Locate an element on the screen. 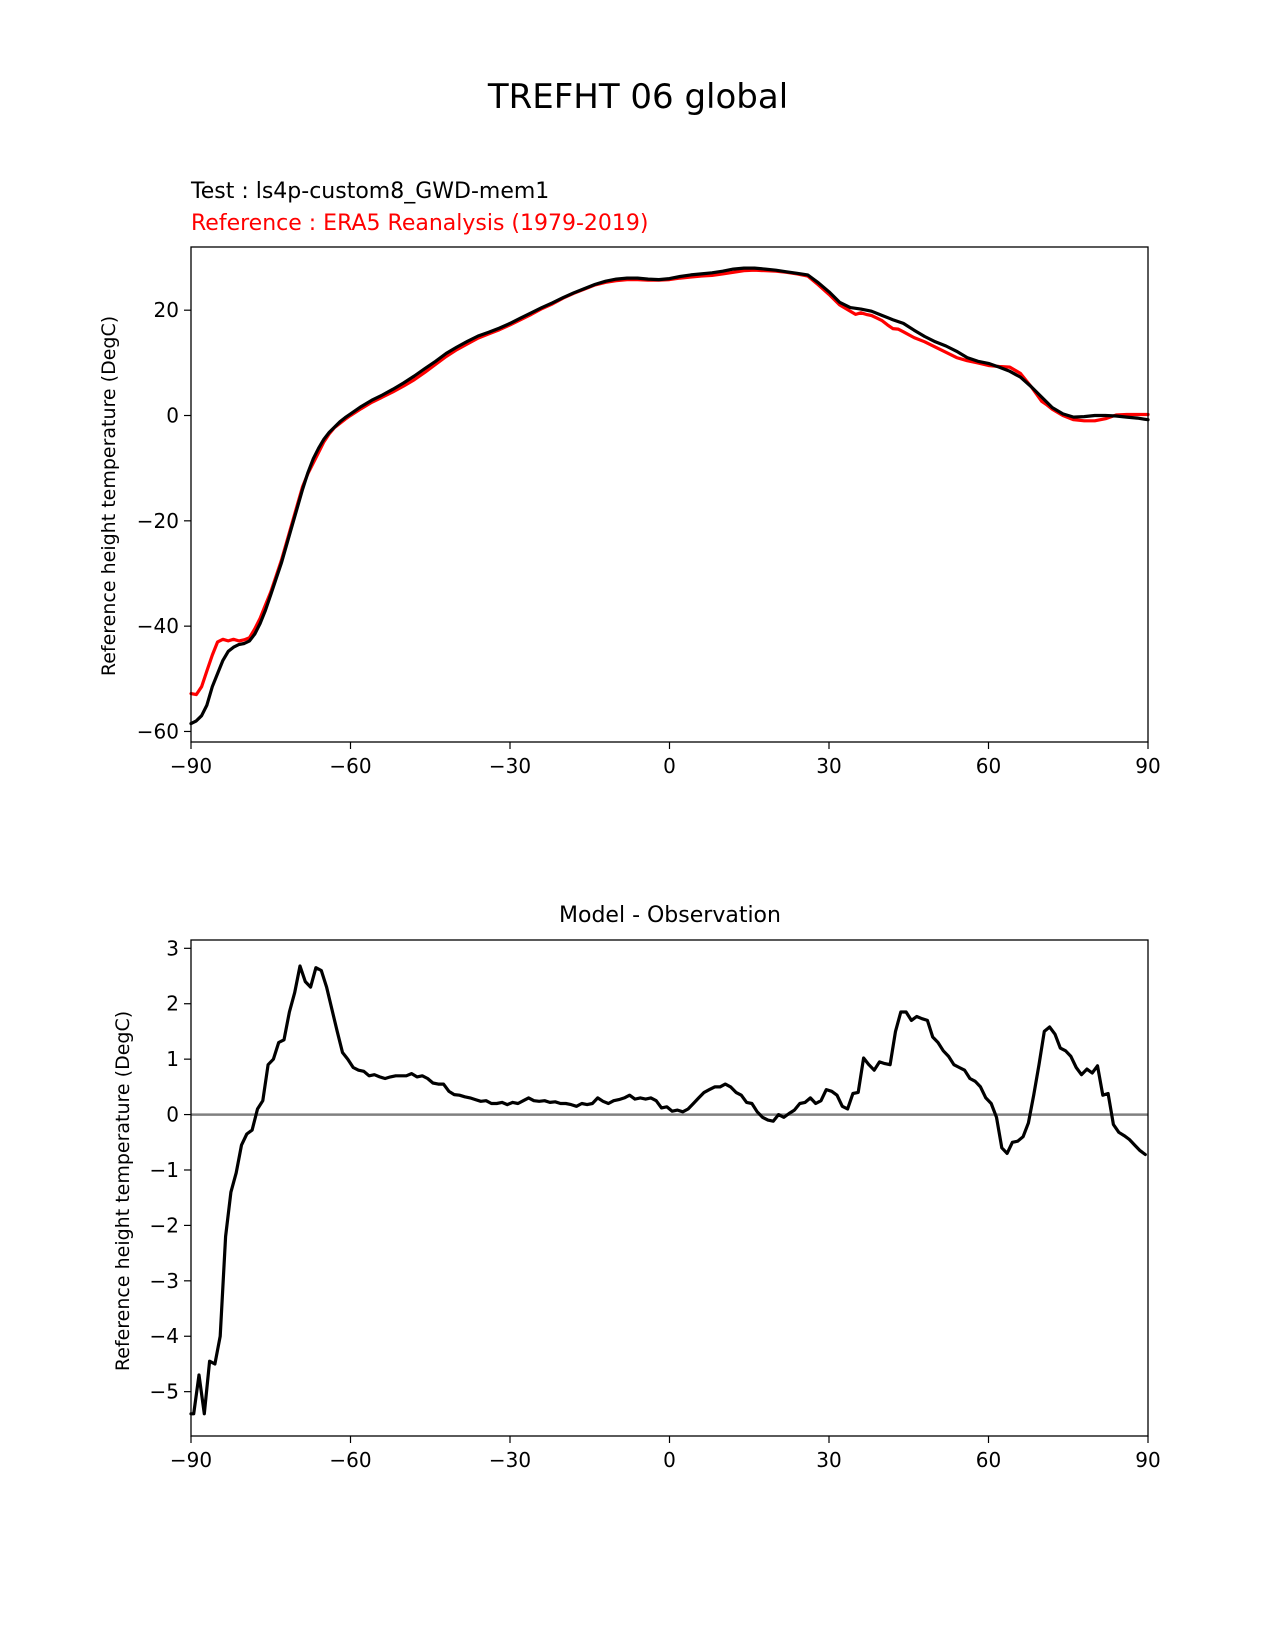 This screenshot has height=1650, width=1275. bottom-x-tick-label: −60 is located at coordinates (350, 1460).